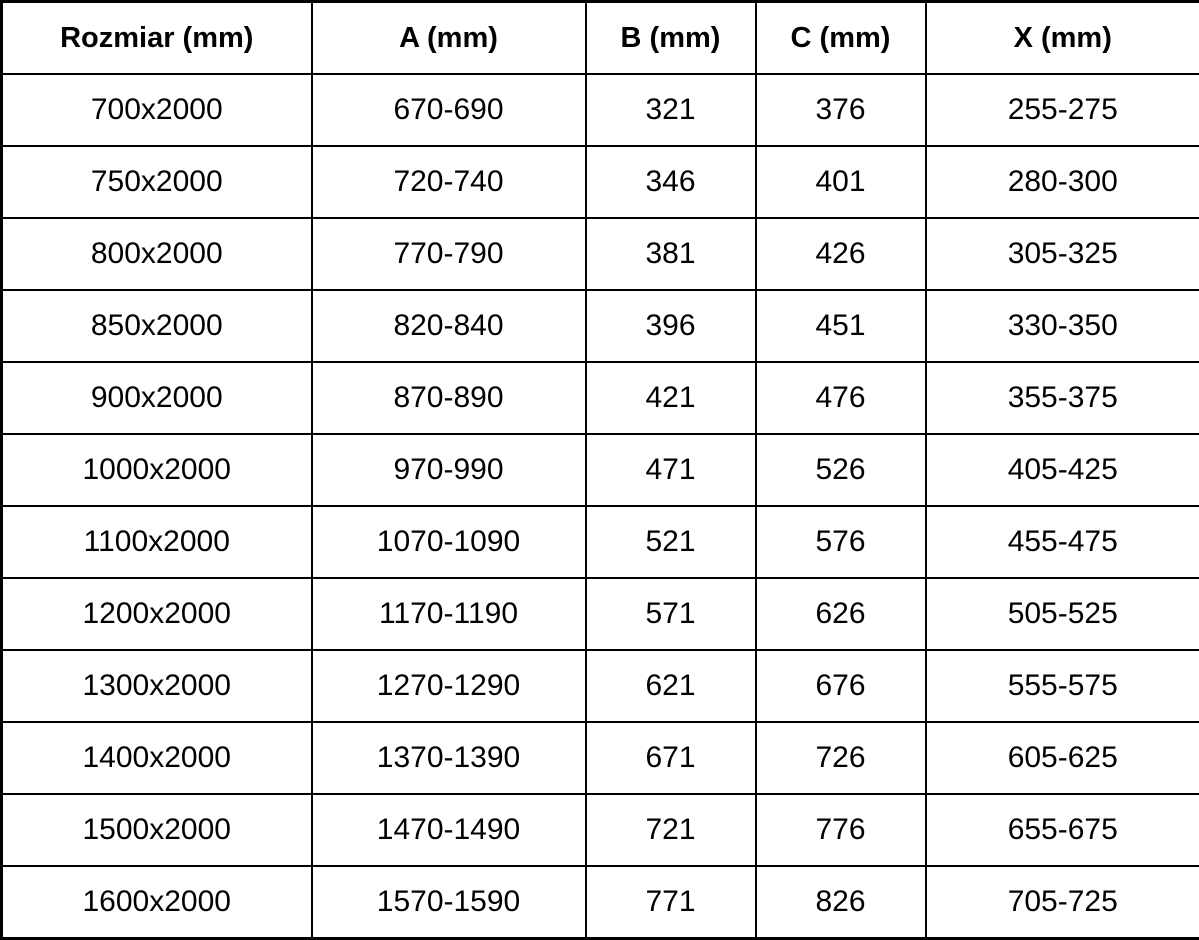 The width and height of the screenshot is (1199, 940). I want to click on table-cell: 670-690, so click(449, 110).